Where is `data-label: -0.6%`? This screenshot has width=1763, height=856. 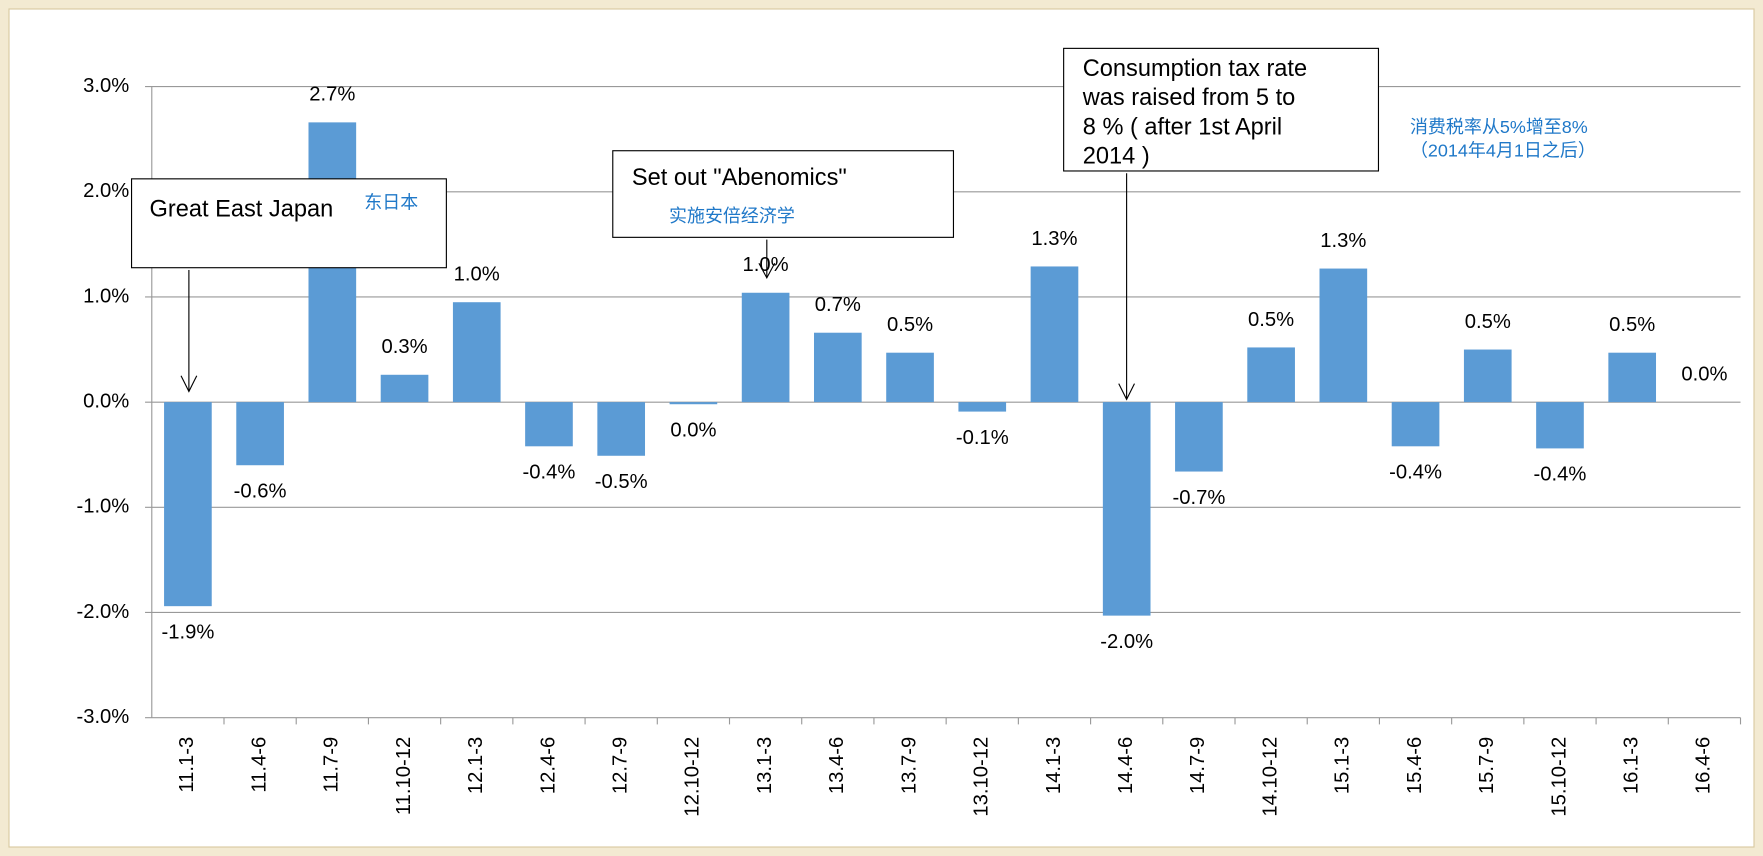
data-label: -0.6% is located at coordinates (260, 492).